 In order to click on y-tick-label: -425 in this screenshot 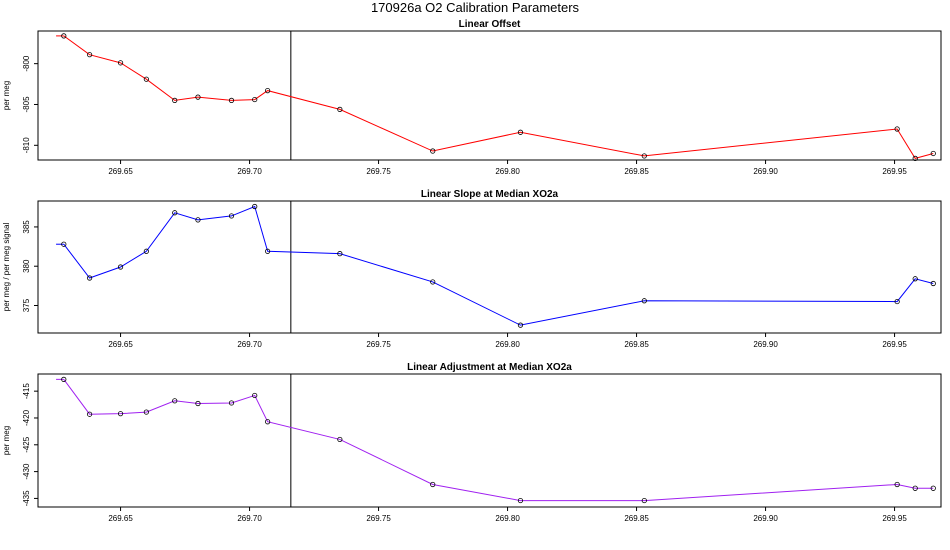, I will do `click(26, 444)`.